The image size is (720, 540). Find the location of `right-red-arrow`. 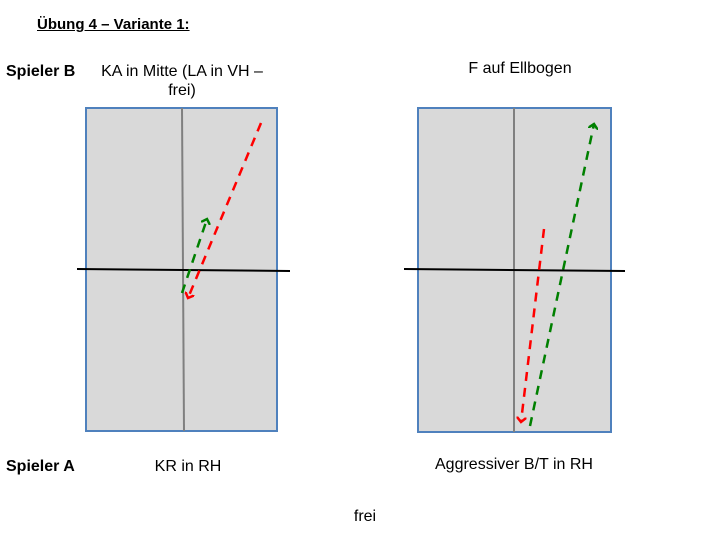

right-red-arrow is located at coordinates (533, 325).